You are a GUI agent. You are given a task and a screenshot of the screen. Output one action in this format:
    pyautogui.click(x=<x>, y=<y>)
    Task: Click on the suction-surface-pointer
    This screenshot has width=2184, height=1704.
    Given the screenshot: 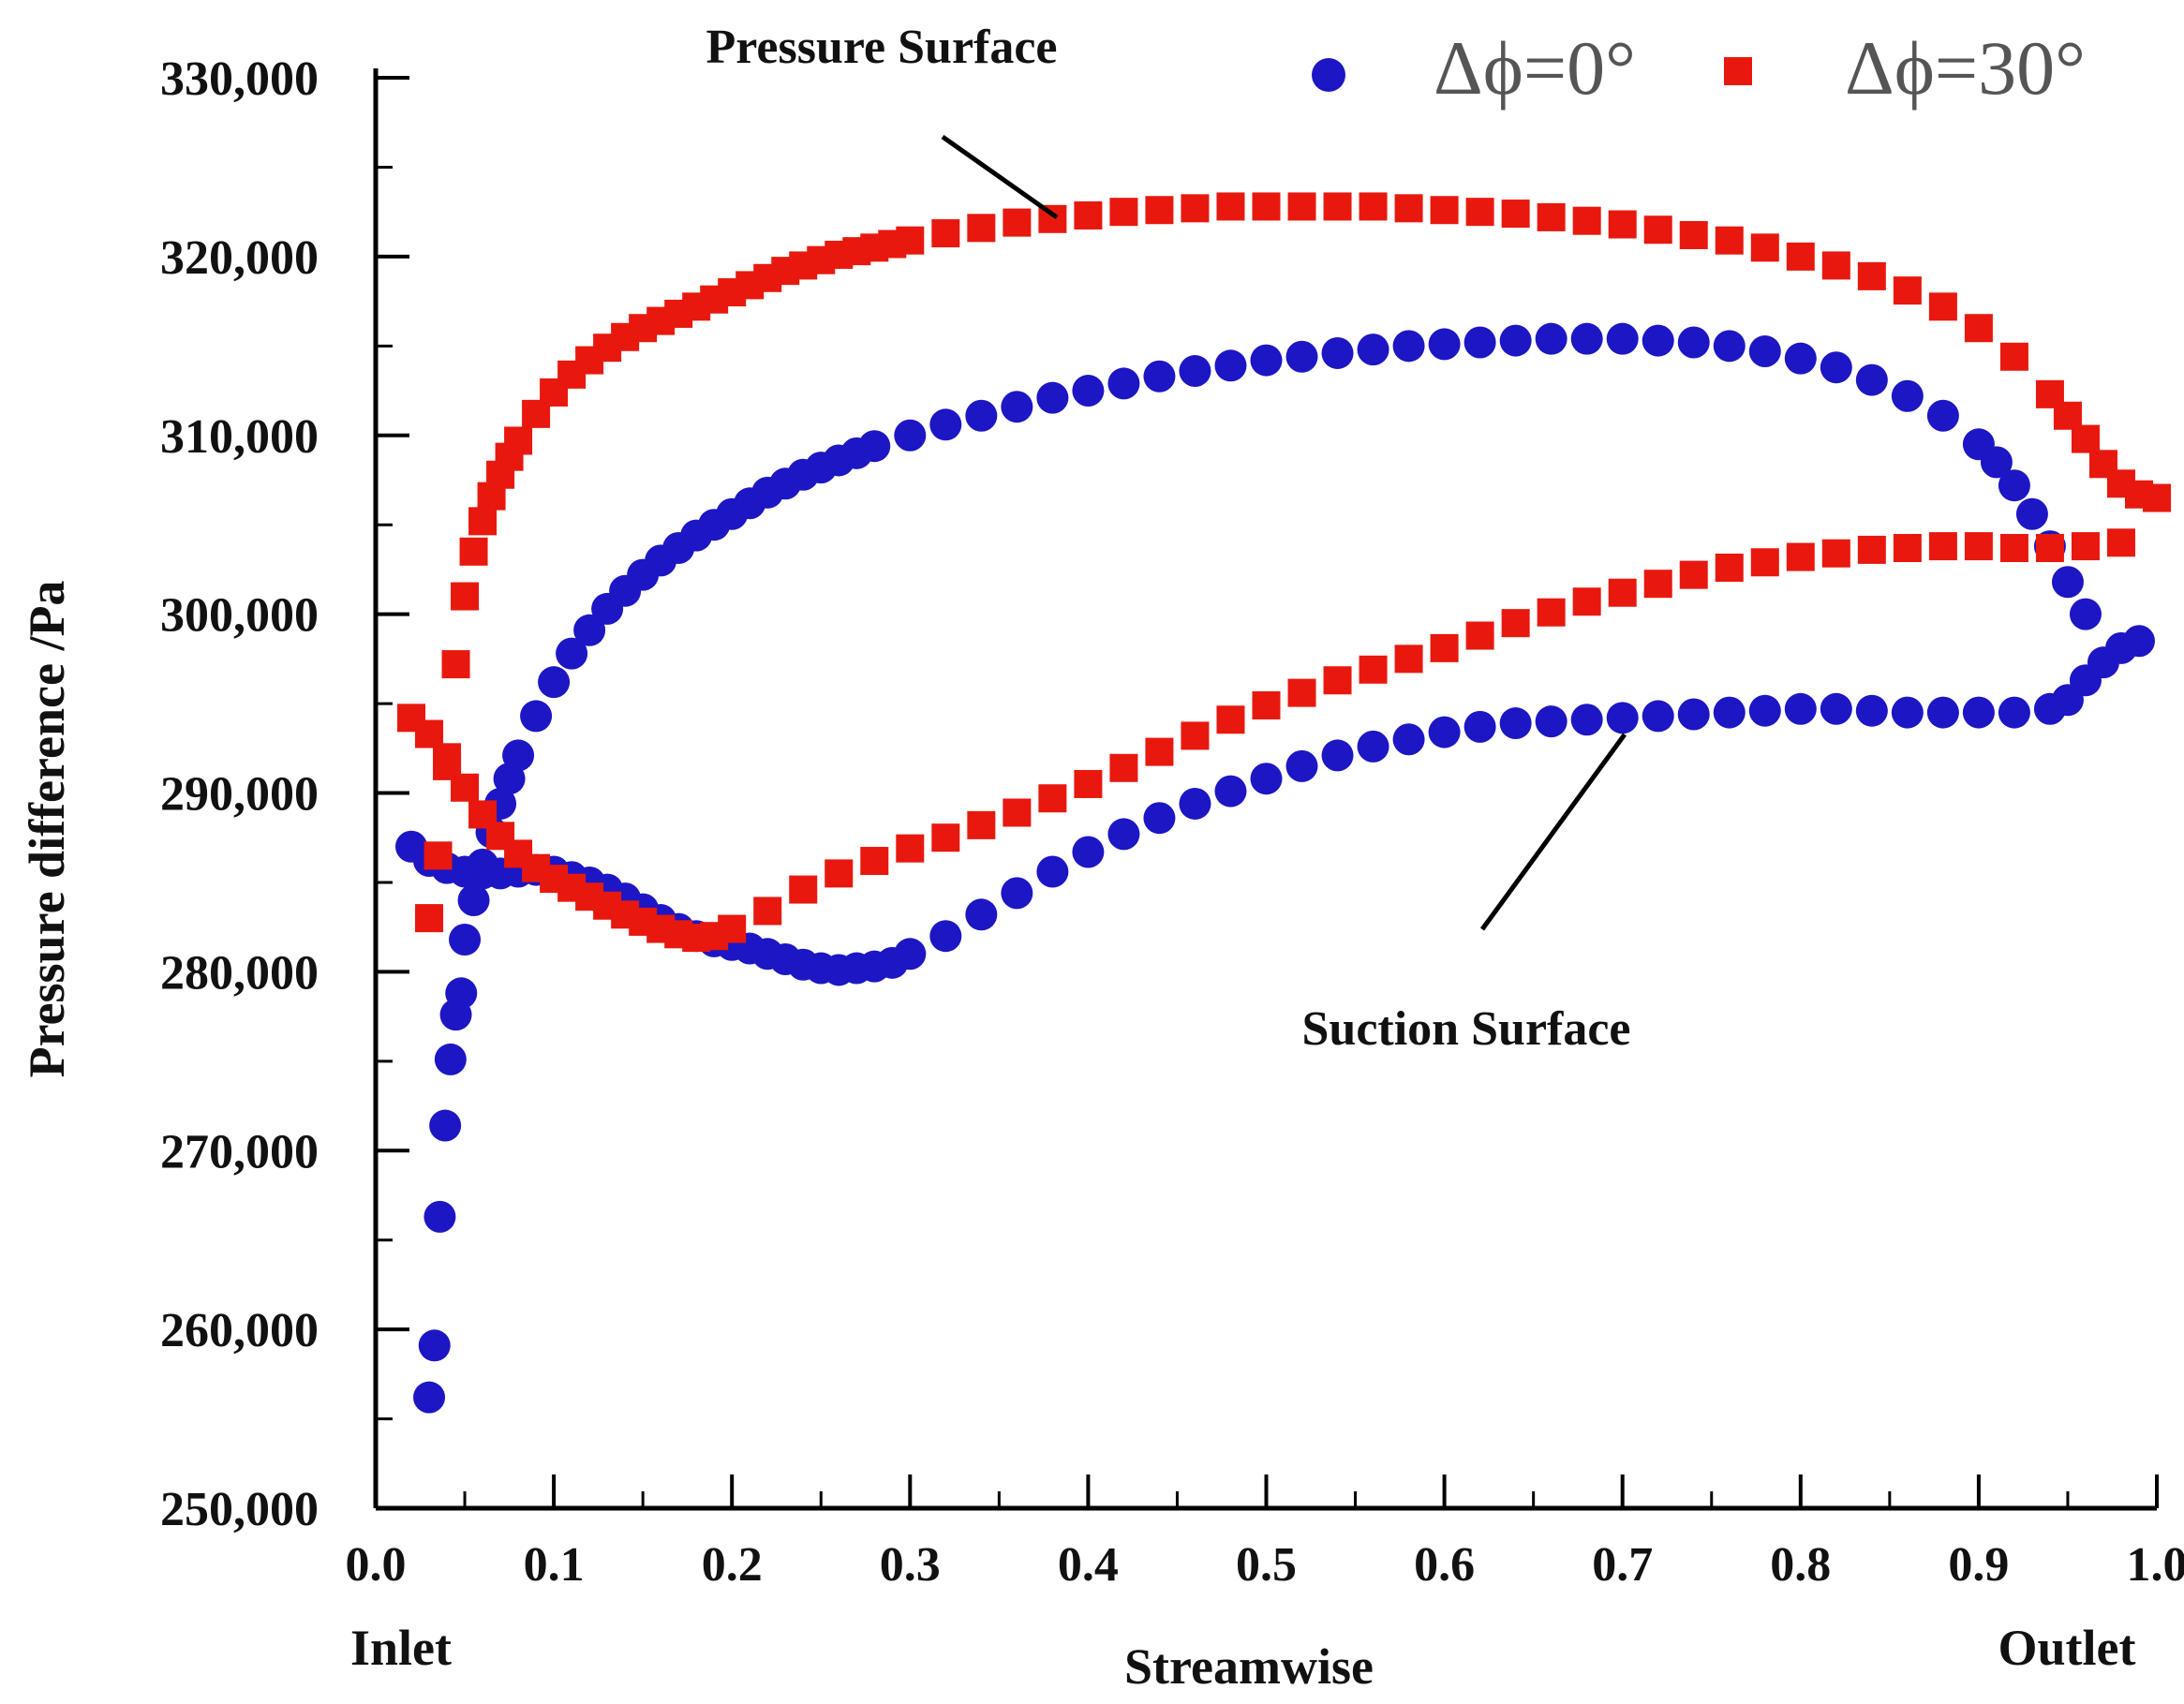 What is the action you would take?
    pyautogui.click(x=1553, y=832)
    